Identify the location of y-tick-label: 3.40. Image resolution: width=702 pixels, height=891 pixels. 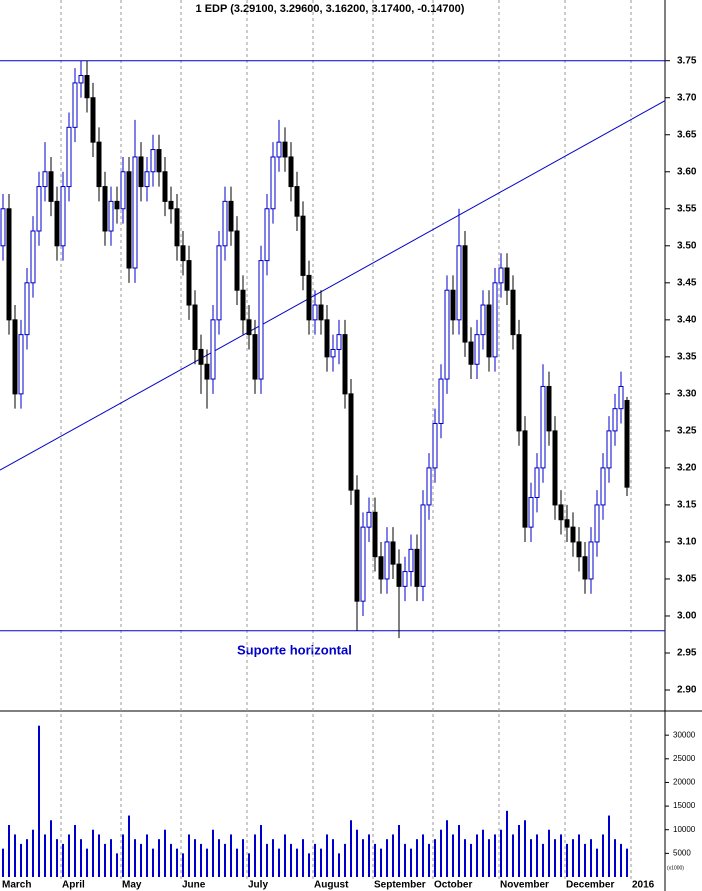
(687, 319).